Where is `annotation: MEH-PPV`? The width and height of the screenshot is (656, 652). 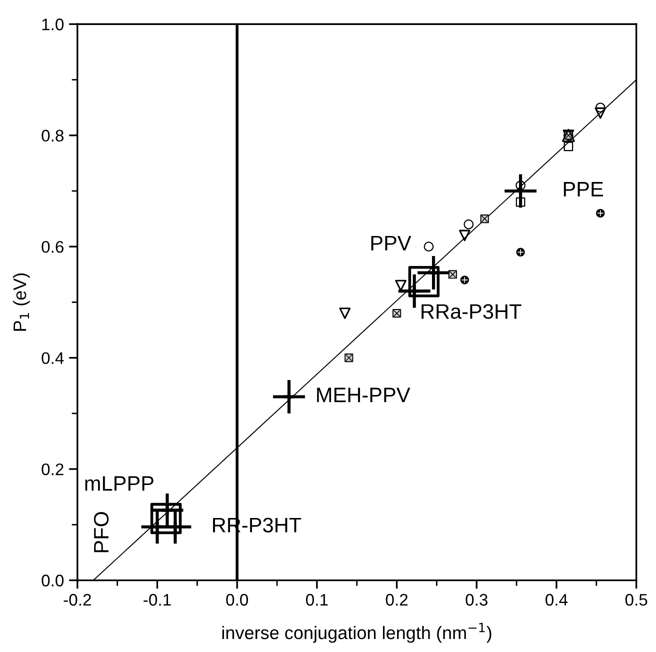 annotation: MEH-PPV is located at coordinates (363, 395).